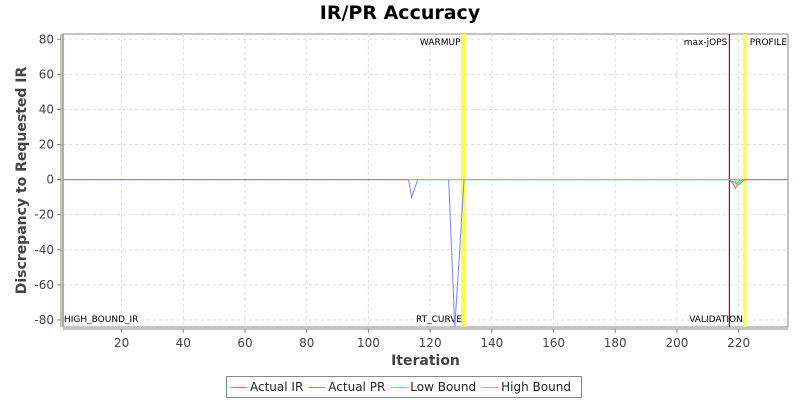 The image size is (800, 400). I want to click on y-axis-label: Discrepancy to Requested IR, so click(22, 181).